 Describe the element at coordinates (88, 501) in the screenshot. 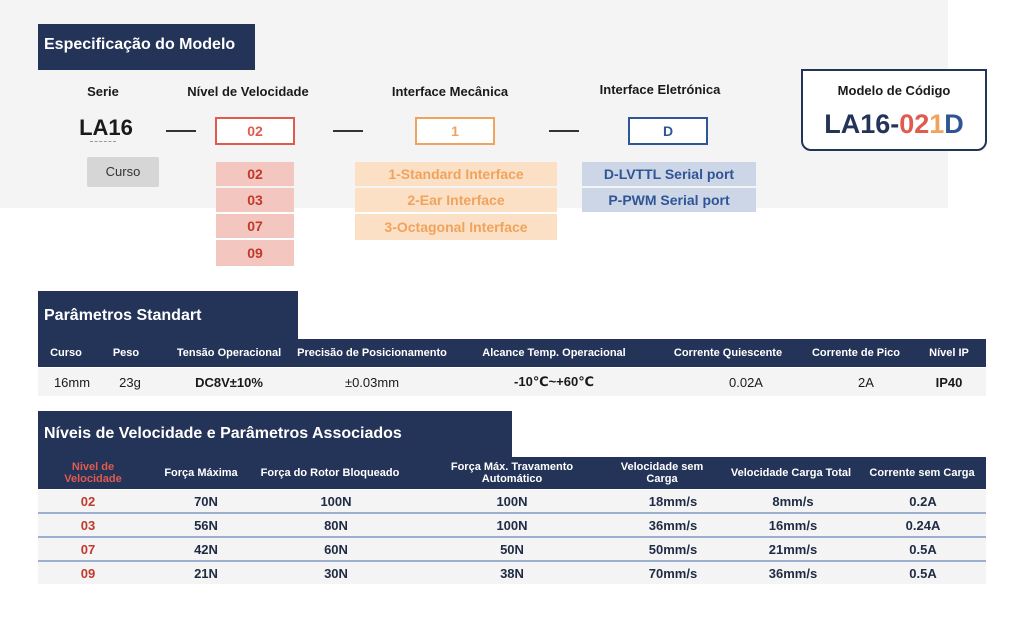

I see `speed-table-cell: 02` at that location.